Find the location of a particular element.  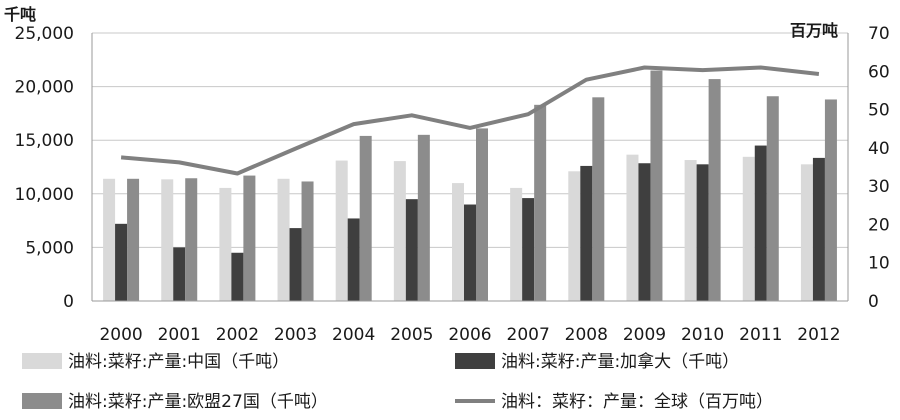

x-tick-label: 2010 is located at coordinates (702, 335).